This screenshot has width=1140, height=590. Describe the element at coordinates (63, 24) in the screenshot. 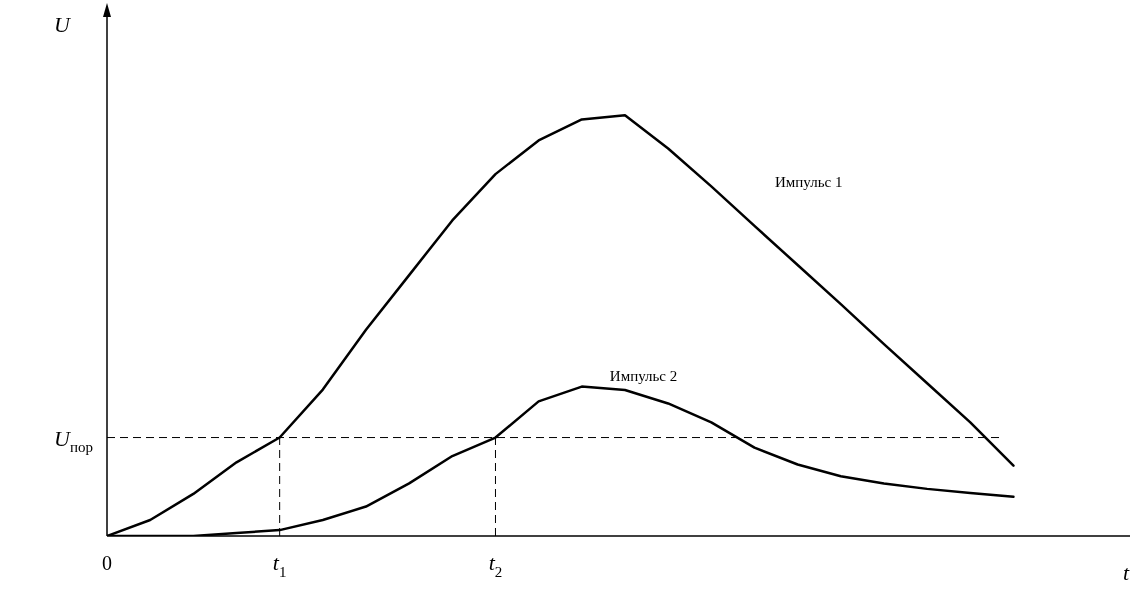

I see `y-axis-title: U` at that location.